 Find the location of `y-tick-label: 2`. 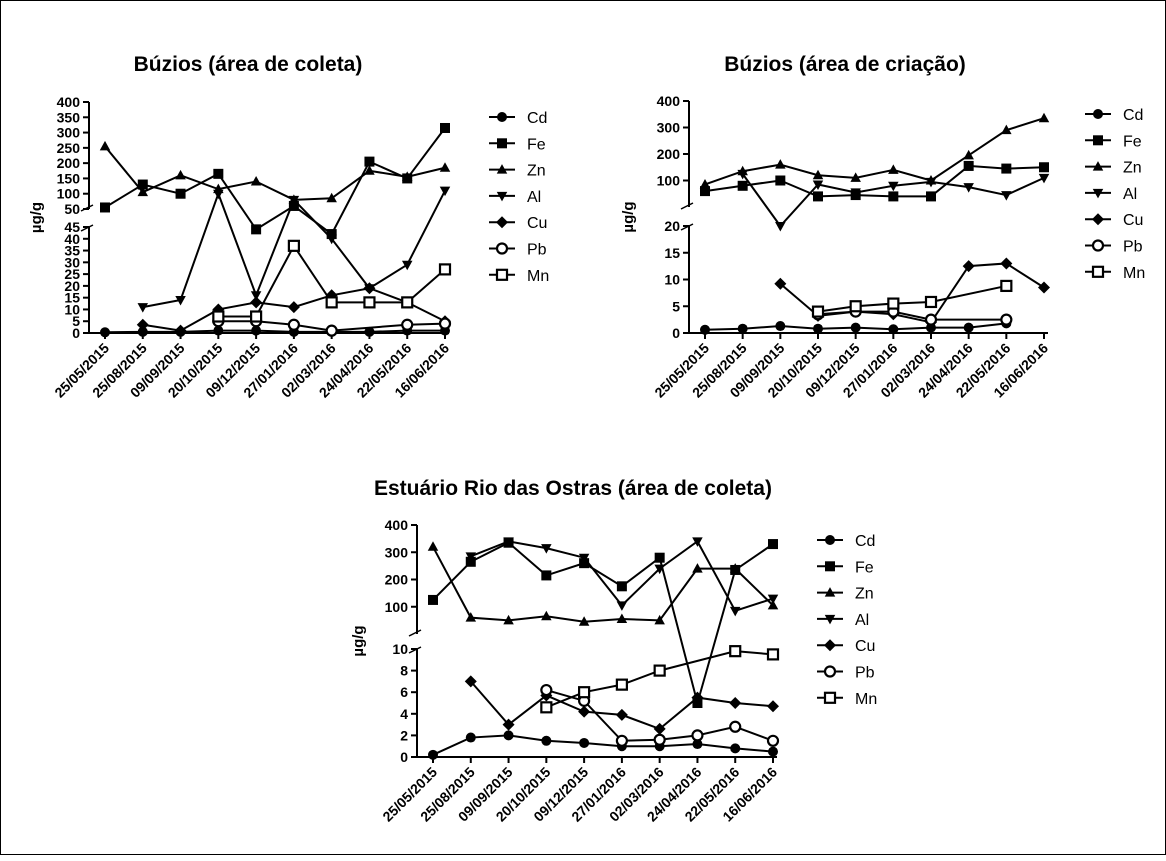

y-tick-label: 2 is located at coordinates (404, 735).